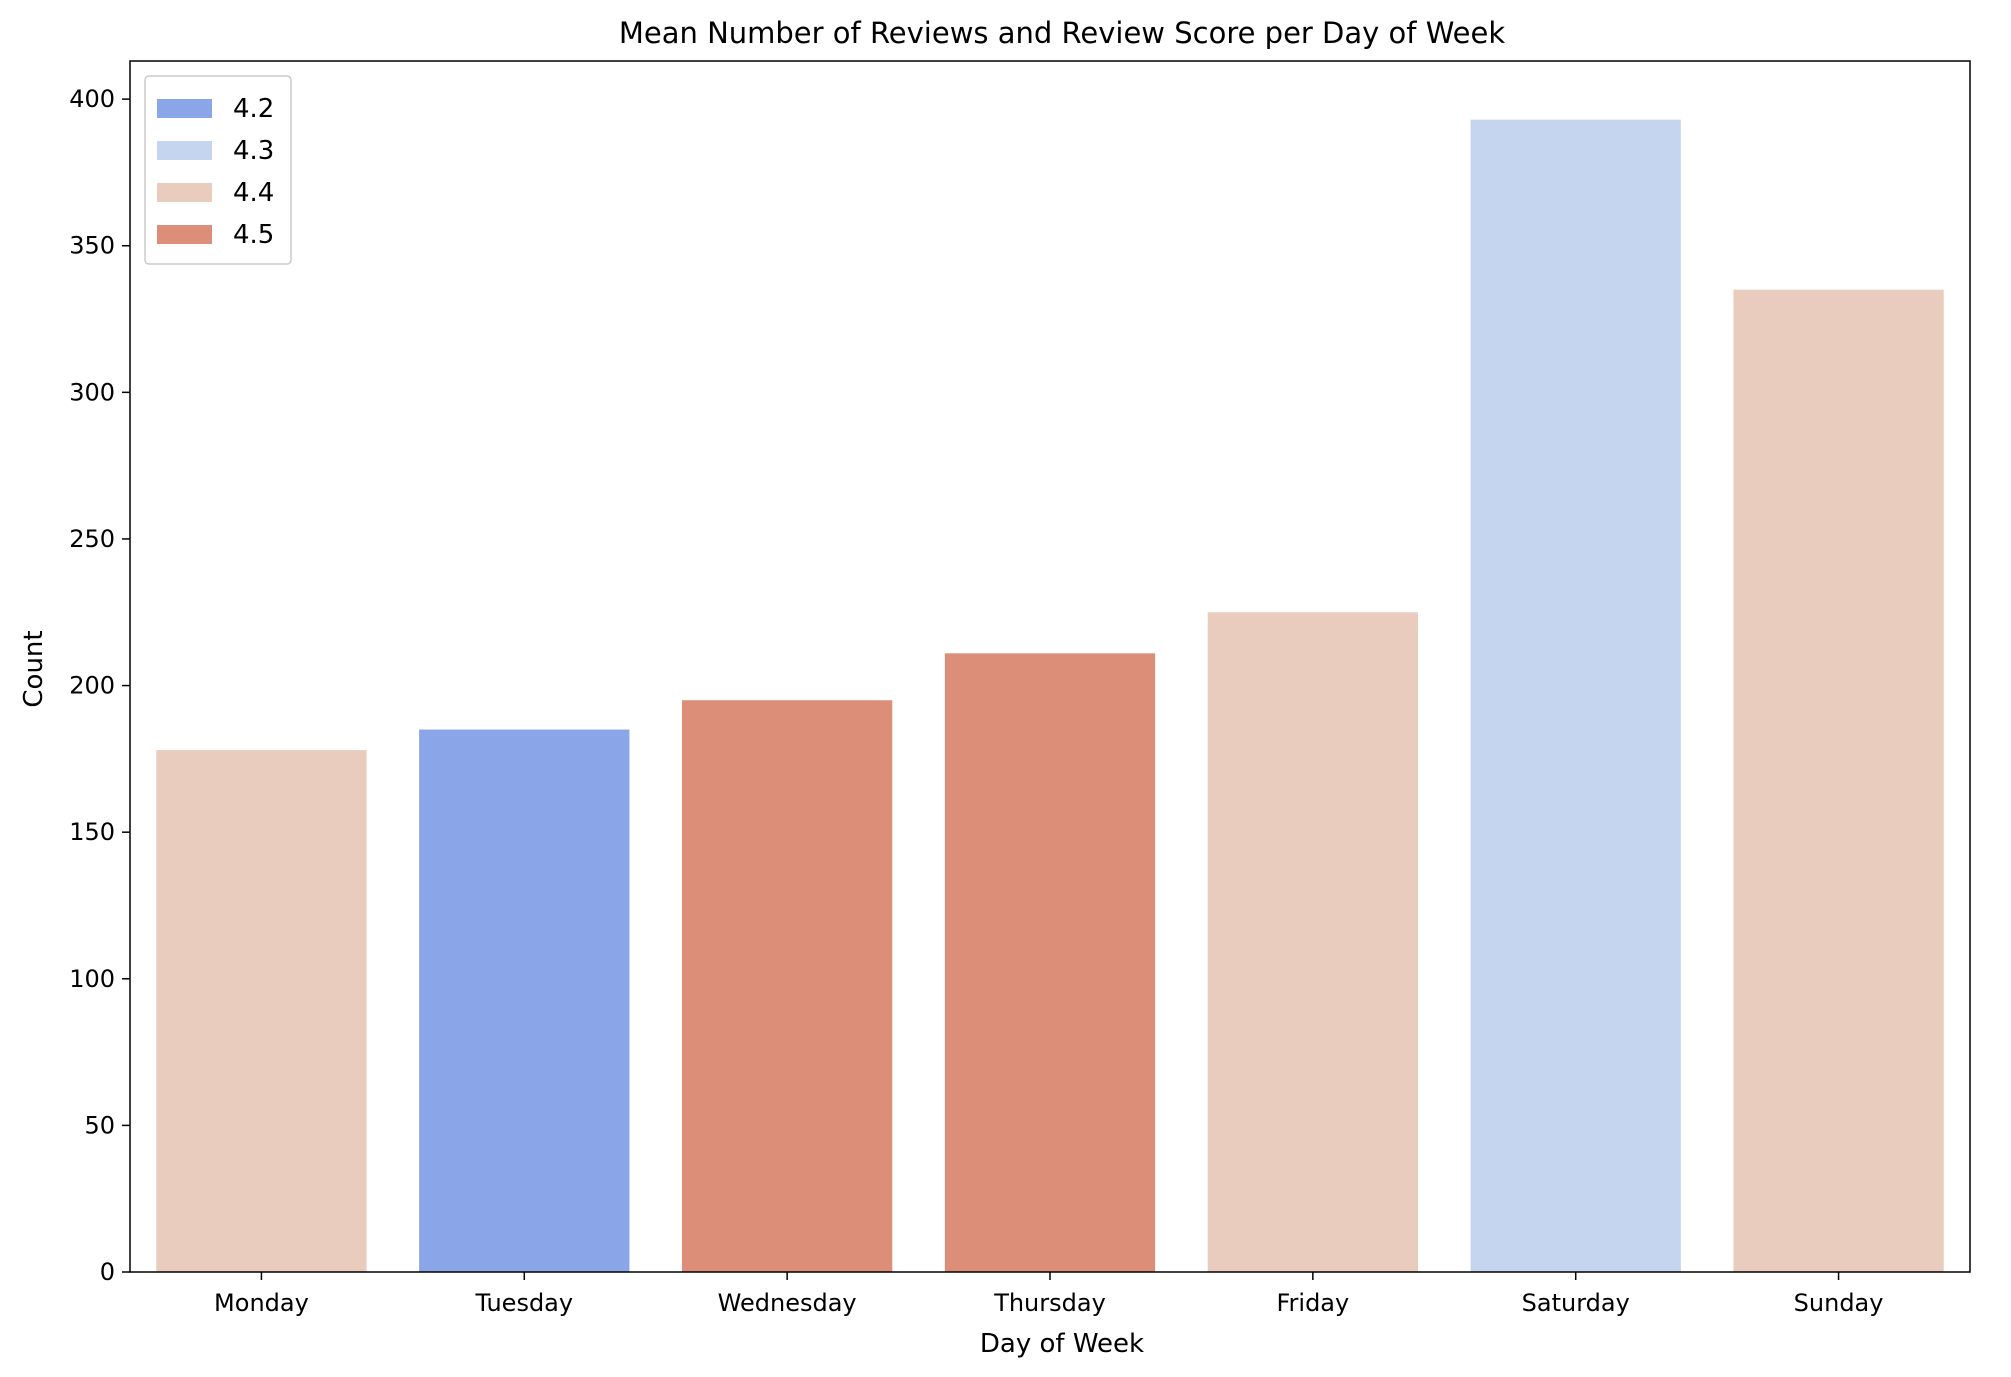 The height and width of the screenshot is (1377, 2011). I want to click on x-tick-label-monday: Monday, so click(261, 1303).